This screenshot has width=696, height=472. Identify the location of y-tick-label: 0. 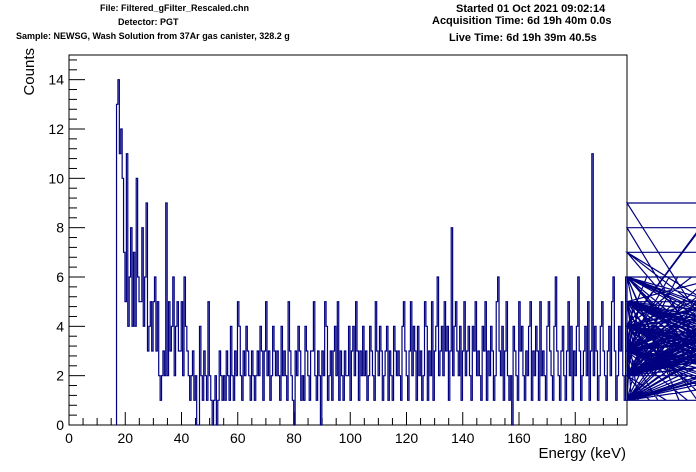
(60, 425).